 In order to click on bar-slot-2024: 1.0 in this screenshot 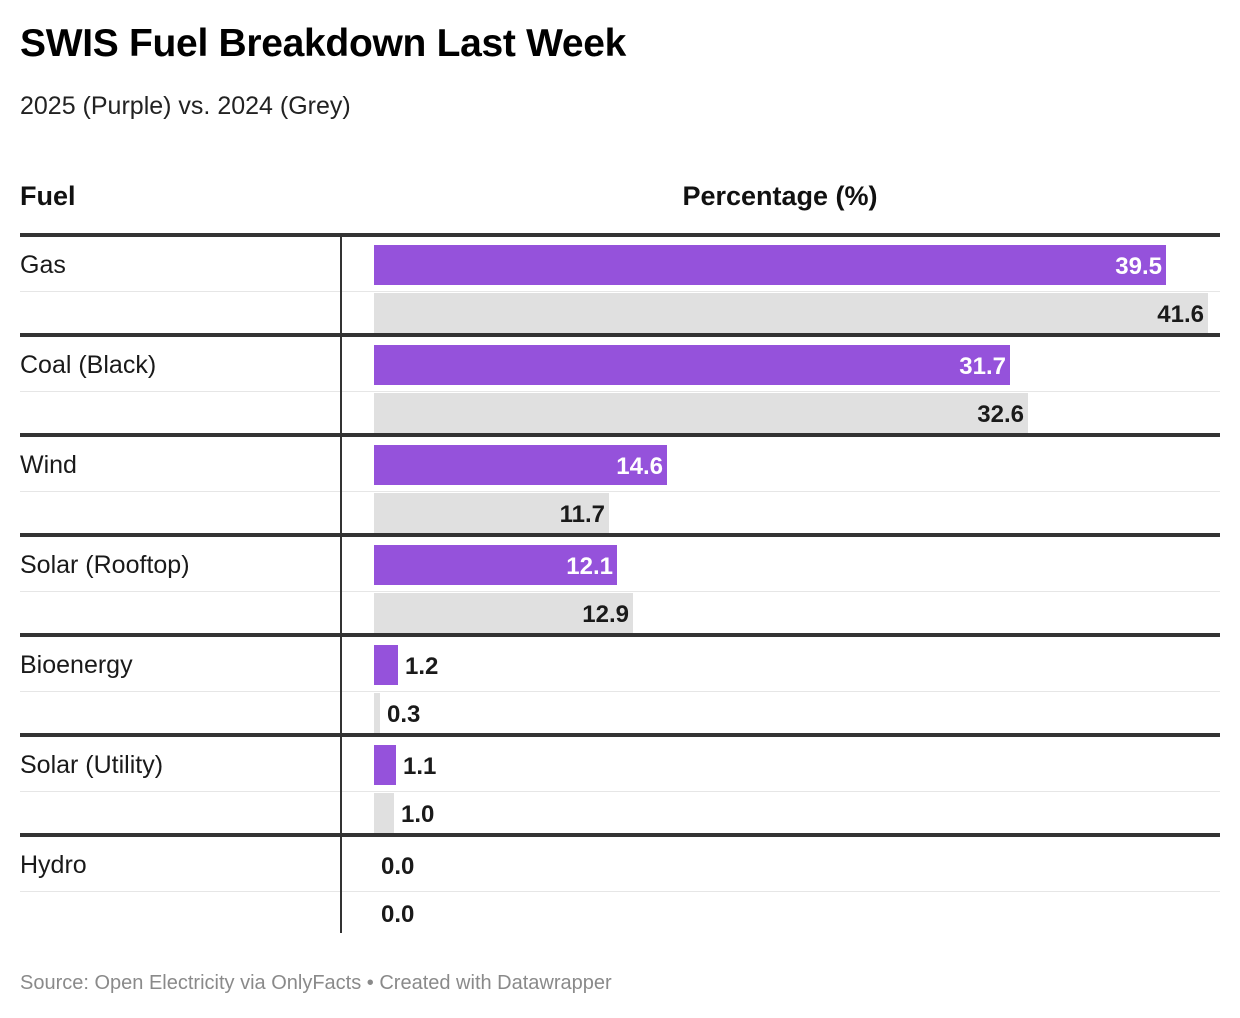, I will do `click(797, 813)`.